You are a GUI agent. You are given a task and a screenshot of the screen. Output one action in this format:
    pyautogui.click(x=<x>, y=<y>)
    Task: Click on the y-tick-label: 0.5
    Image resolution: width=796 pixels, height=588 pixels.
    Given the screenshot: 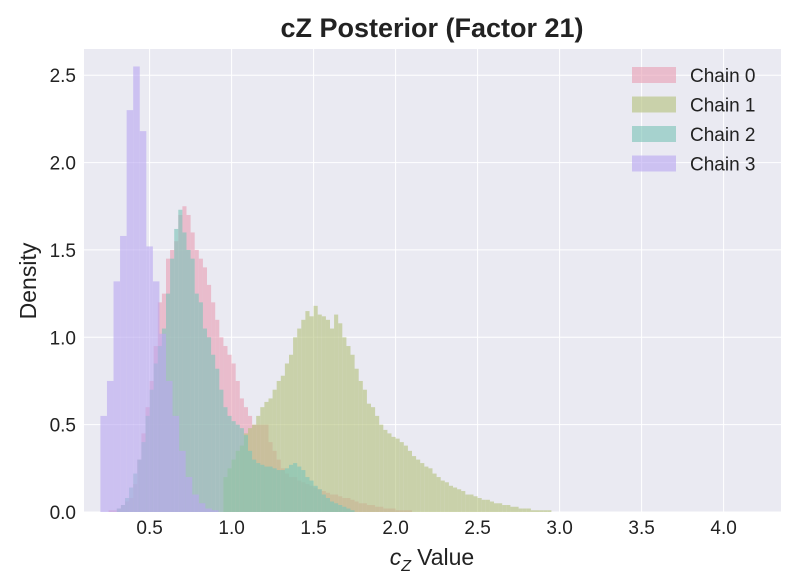 What is the action you would take?
    pyautogui.click(x=63, y=426)
    